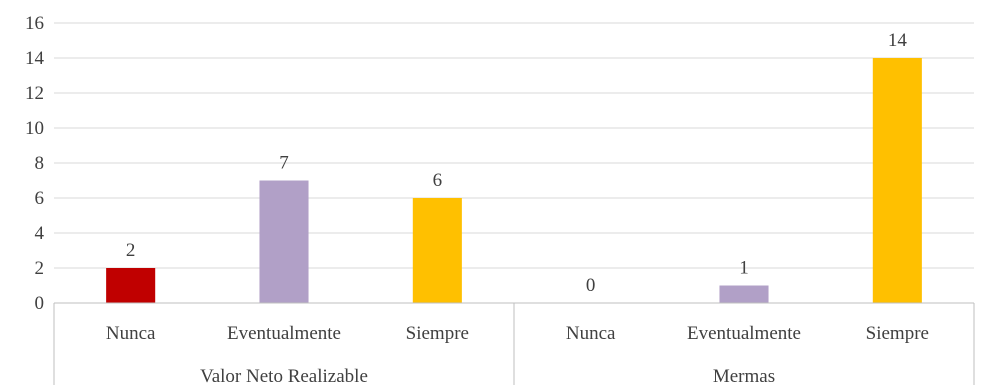 The width and height of the screenshot is (982, 385). What do you see at coordinates (34, 23) in the screenshot?
I see `y-tick-label: 16` at bounding box center [34, 23].